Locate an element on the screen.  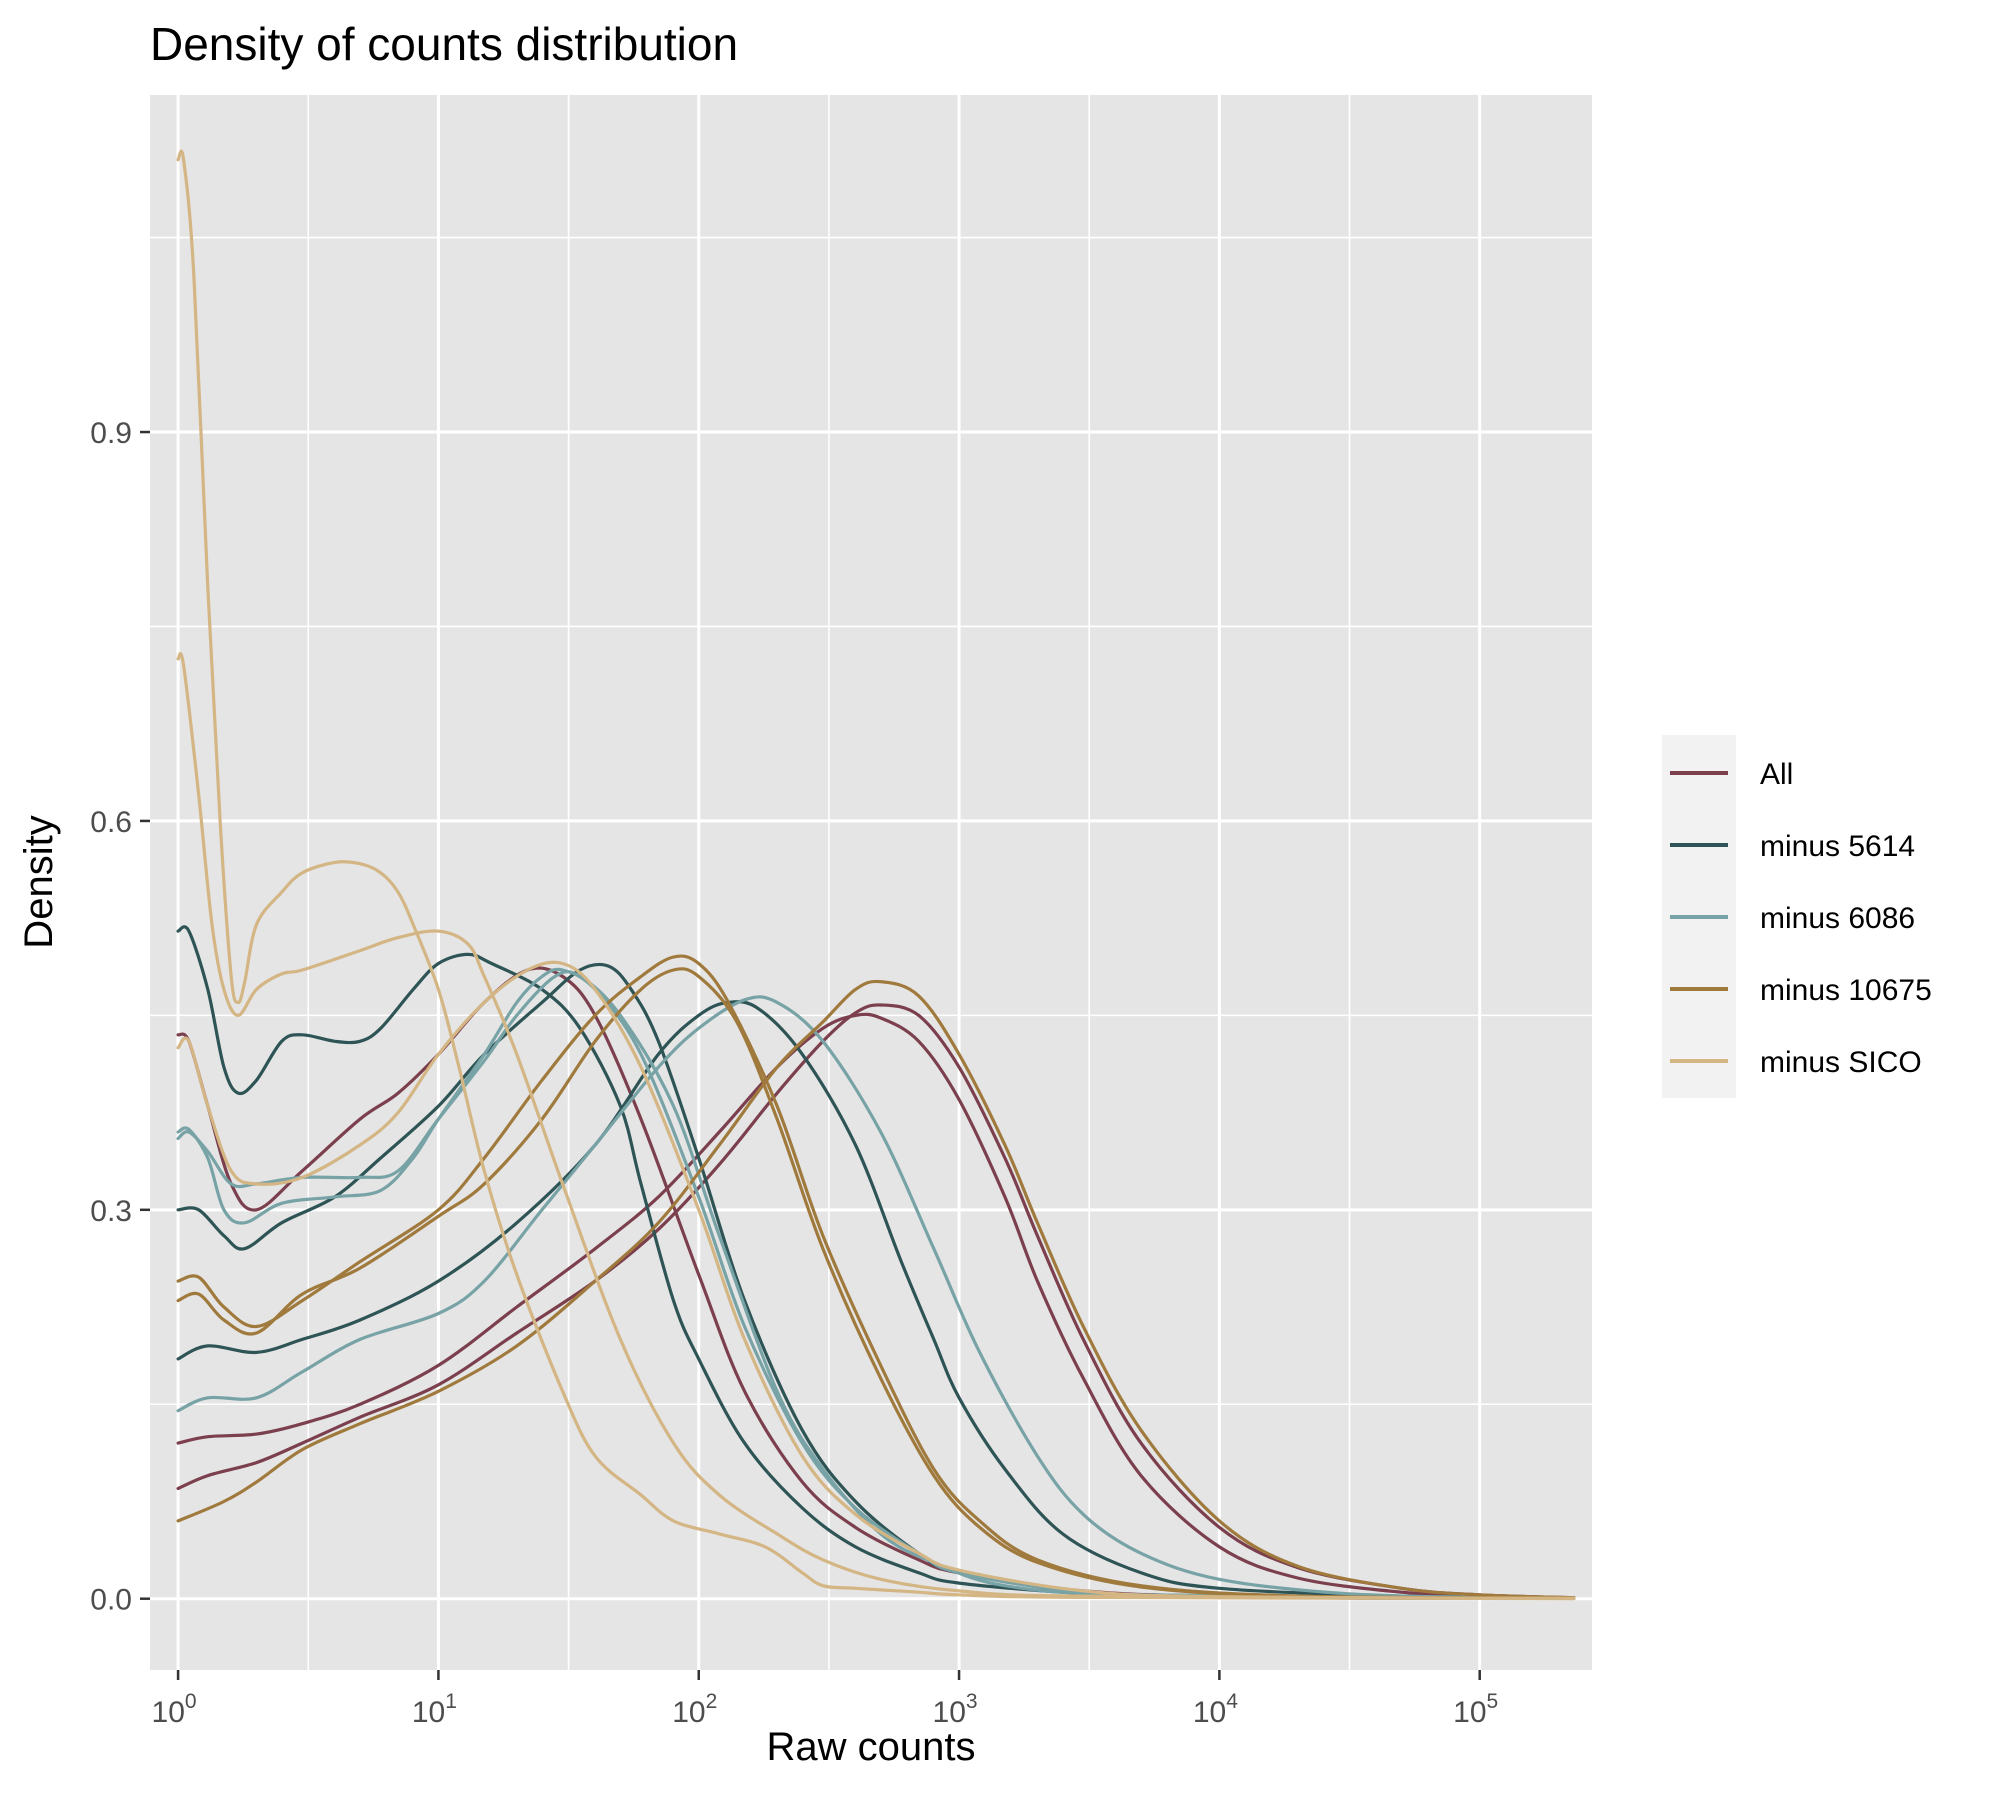
y-tick-label-1: 0.3 is located at coordinates (111, 1211).